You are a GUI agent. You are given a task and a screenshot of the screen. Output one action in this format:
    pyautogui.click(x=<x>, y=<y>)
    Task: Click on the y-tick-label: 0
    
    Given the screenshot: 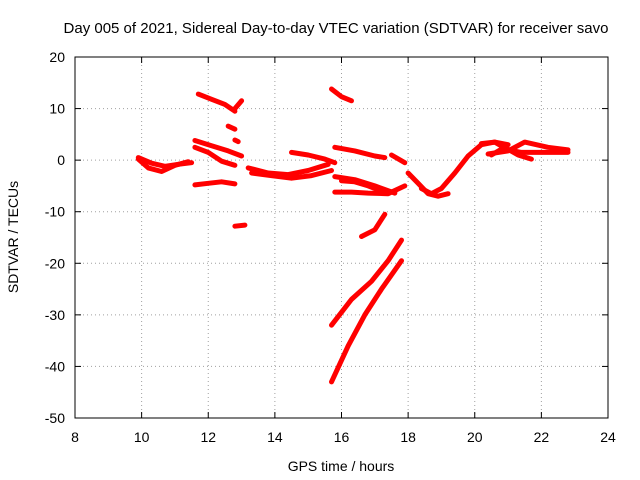 What is the action you would take?
    pyautogui.click(x=61, y=160)
    